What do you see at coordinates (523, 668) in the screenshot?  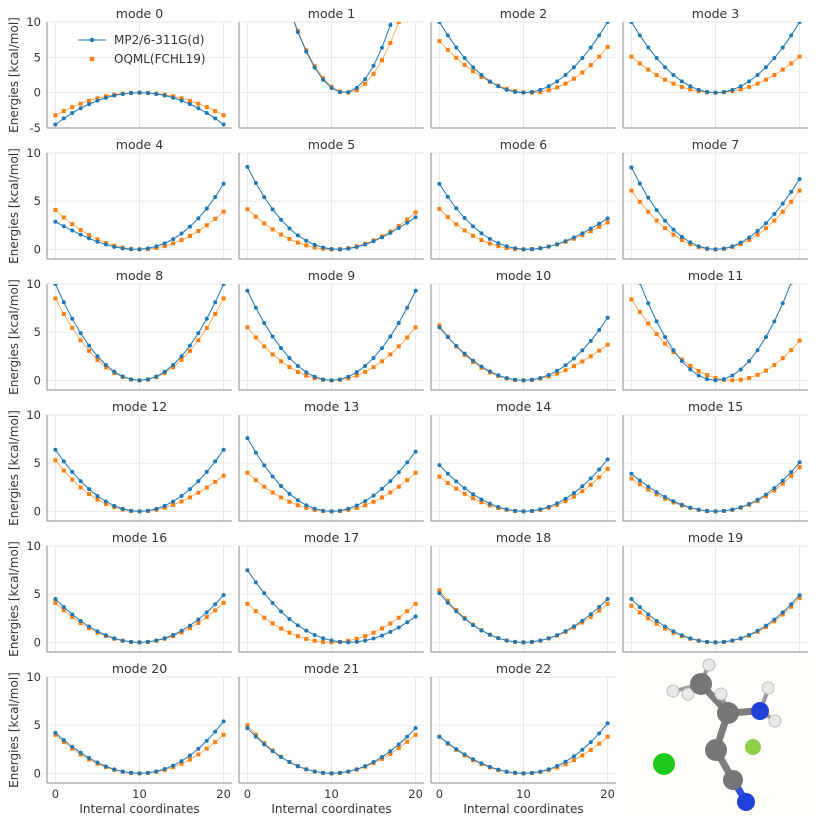 I see `panel-title: mode 22` at bounding box center [523, 668].